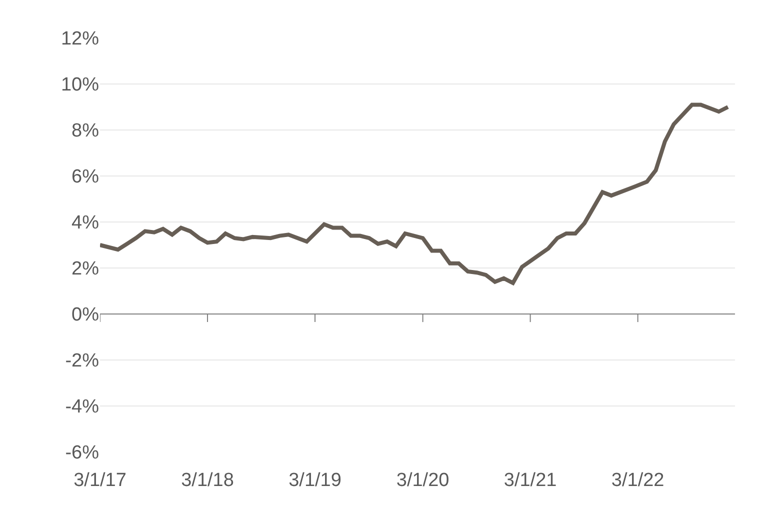 The width and height of the screenshot is (773, 518). What do you see at coordinates (82, 453) in the screenshot?
I see `y-tick-label: -6%` at bounding box center [82, 453].